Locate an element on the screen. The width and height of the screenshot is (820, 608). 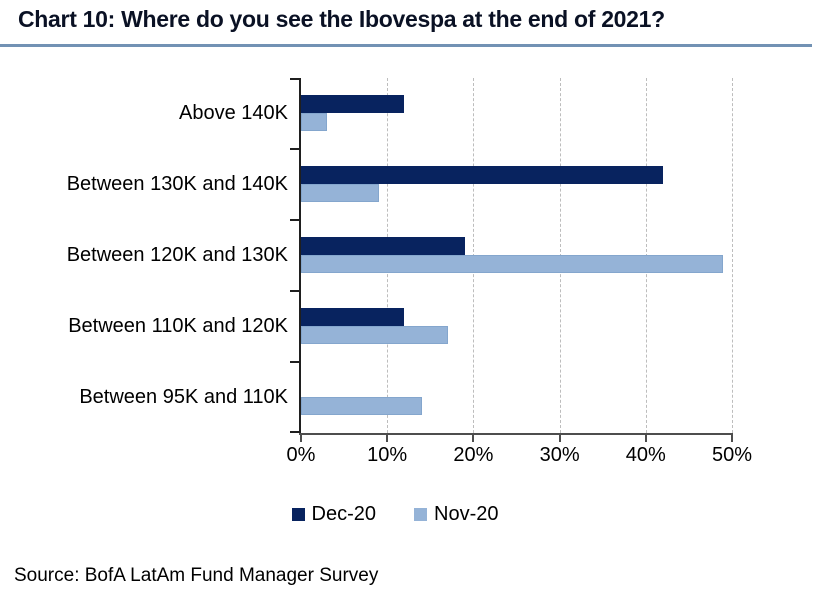
x-tick-label: 40% is located at coordinates (645, 455).